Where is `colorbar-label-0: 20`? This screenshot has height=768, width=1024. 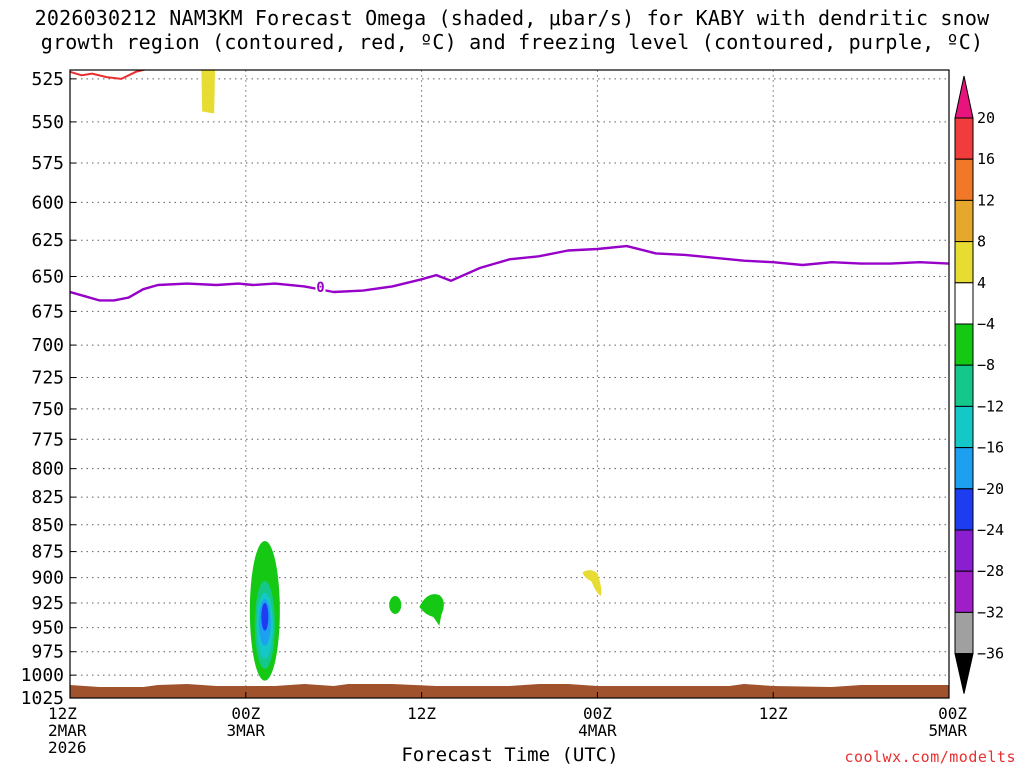 colorbar-label-0: 20 is located at coordinates (986, 118).